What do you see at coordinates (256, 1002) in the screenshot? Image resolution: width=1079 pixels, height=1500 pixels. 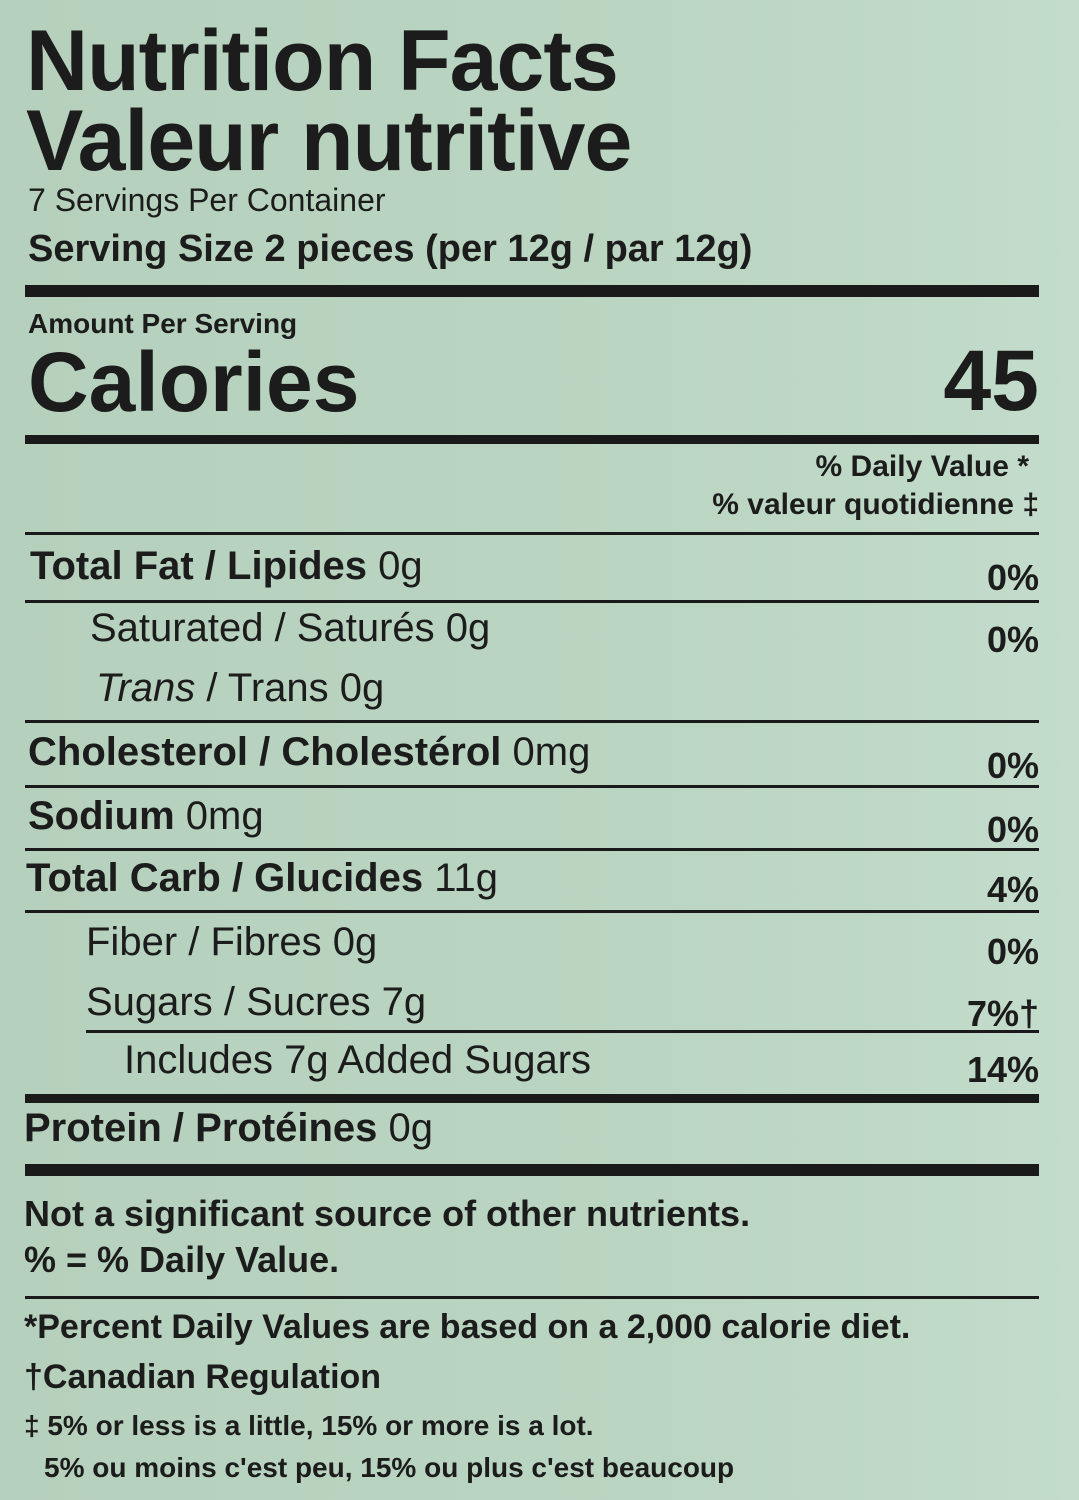 I see `row-sugars: Sugars / Sucres 7g` at bounding box center [256, 1002].